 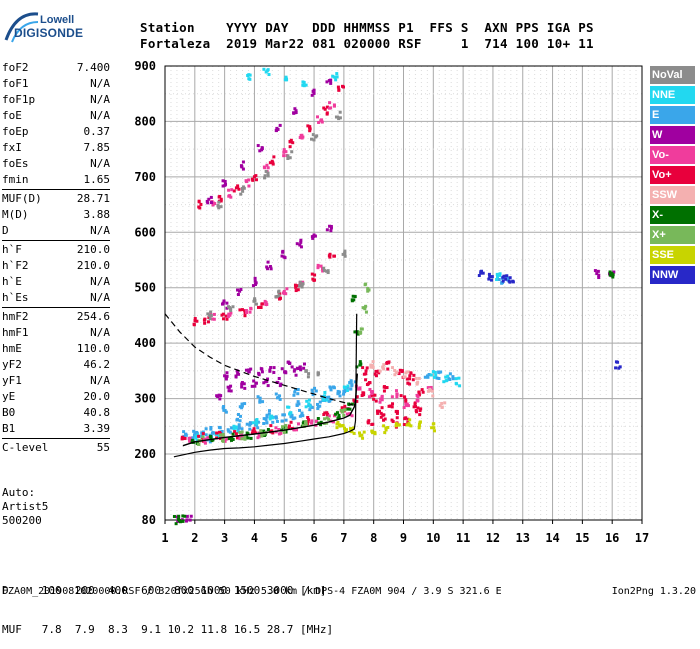 What do you see at coordinates (15, 179) in the screenshot?
I see `param-name: fmin` at bounding box center [15, 179].